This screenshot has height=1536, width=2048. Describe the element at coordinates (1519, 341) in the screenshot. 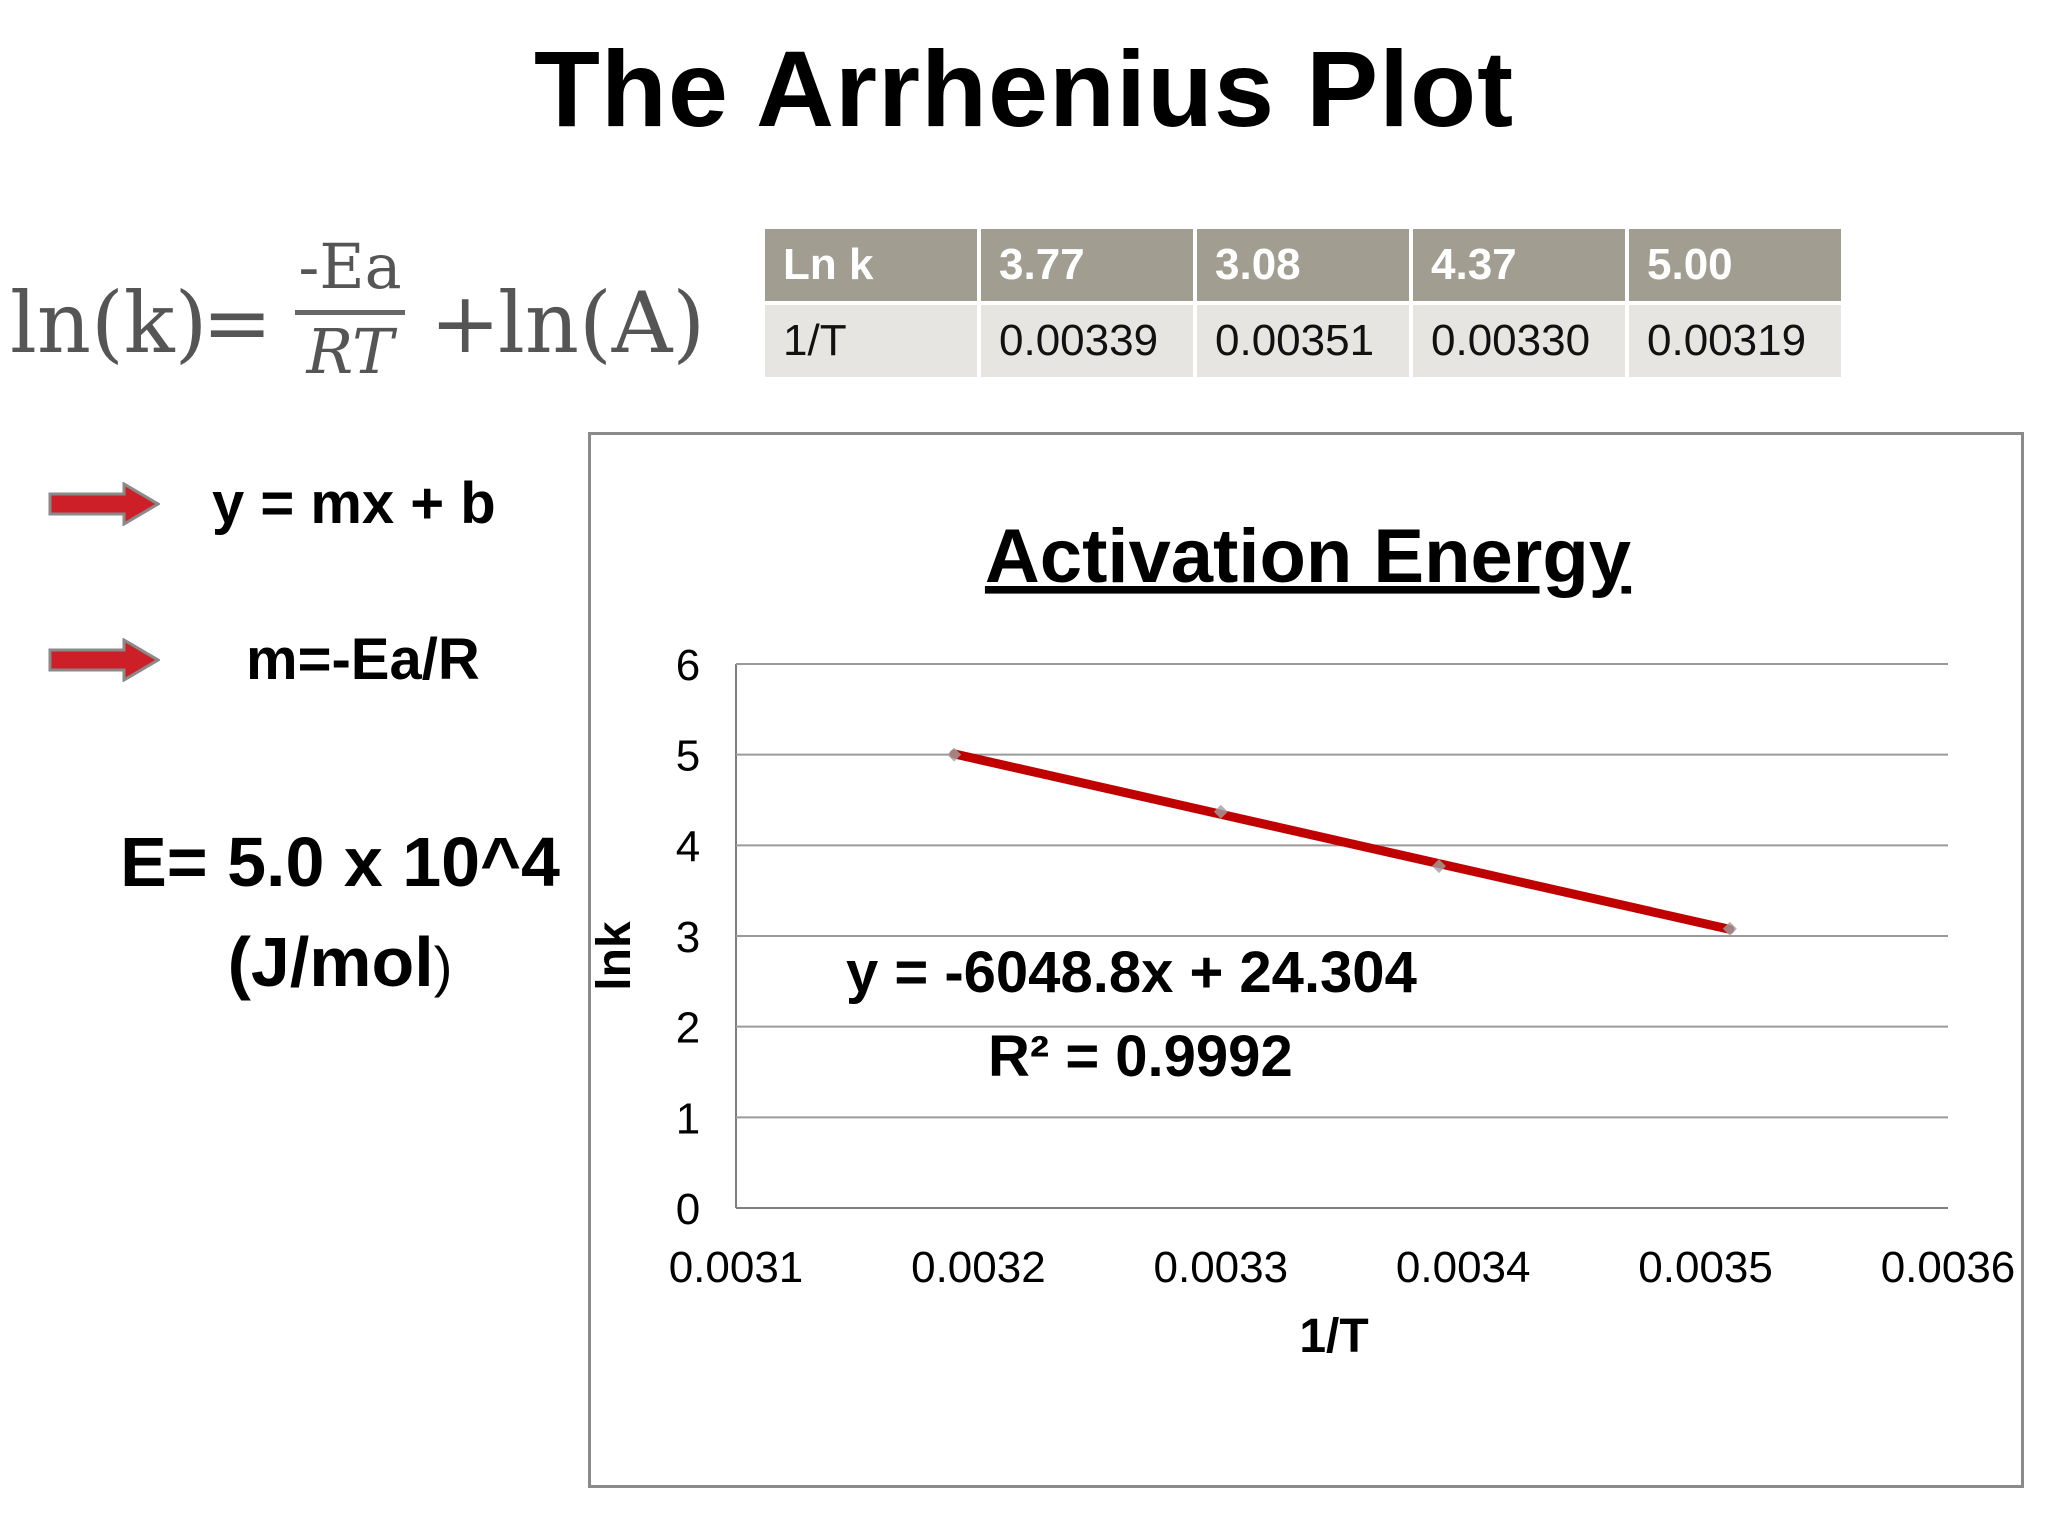

I see `table-cell: 0.00330` at that location.